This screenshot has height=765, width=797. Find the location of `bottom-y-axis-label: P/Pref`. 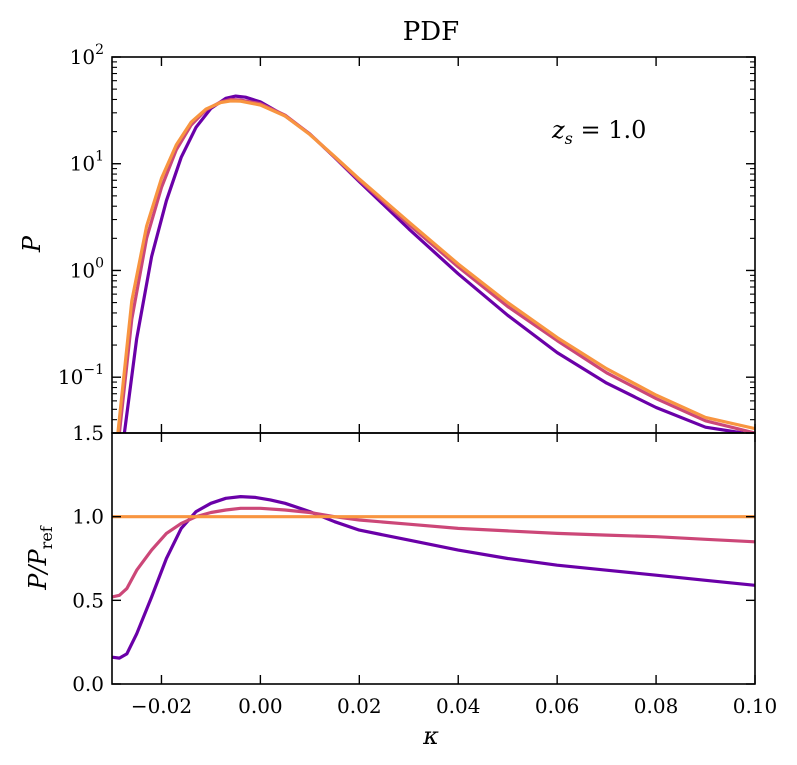

bottom-y-axis-label: P/Pref is located at coordinates (40, 558).